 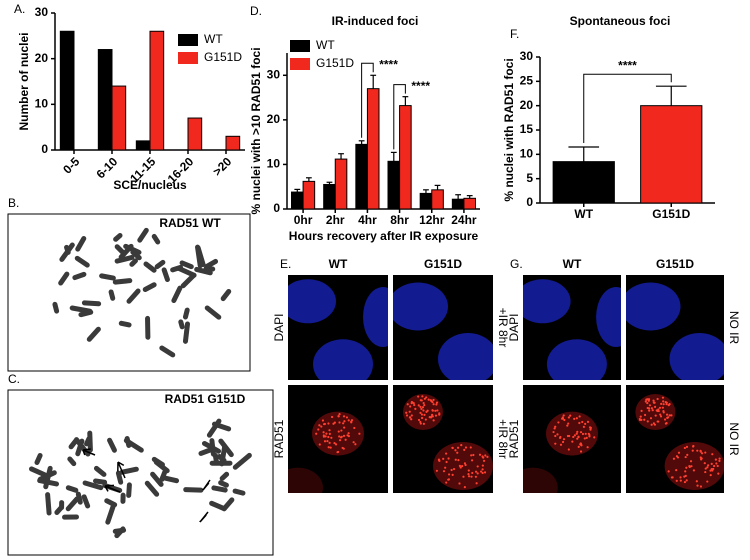 What do you see at coordinates (223, 57) in the screenshot?
I see `legend-label: G151D` at bounding box center [223, 57].